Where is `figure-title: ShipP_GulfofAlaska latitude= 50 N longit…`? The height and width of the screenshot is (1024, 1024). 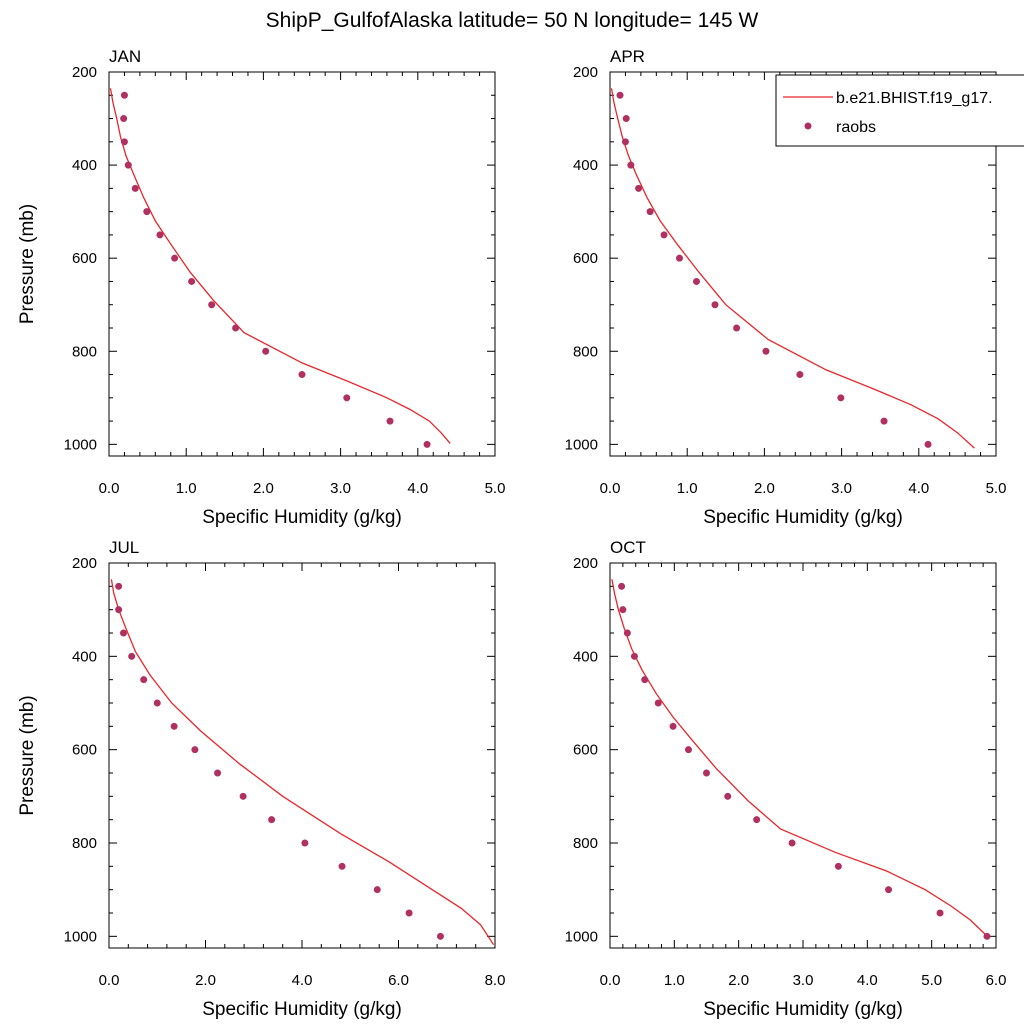 figure-title: ShipP_GulfofAlaska latitude= 50 N longit… is located at coordinates (512, 20).